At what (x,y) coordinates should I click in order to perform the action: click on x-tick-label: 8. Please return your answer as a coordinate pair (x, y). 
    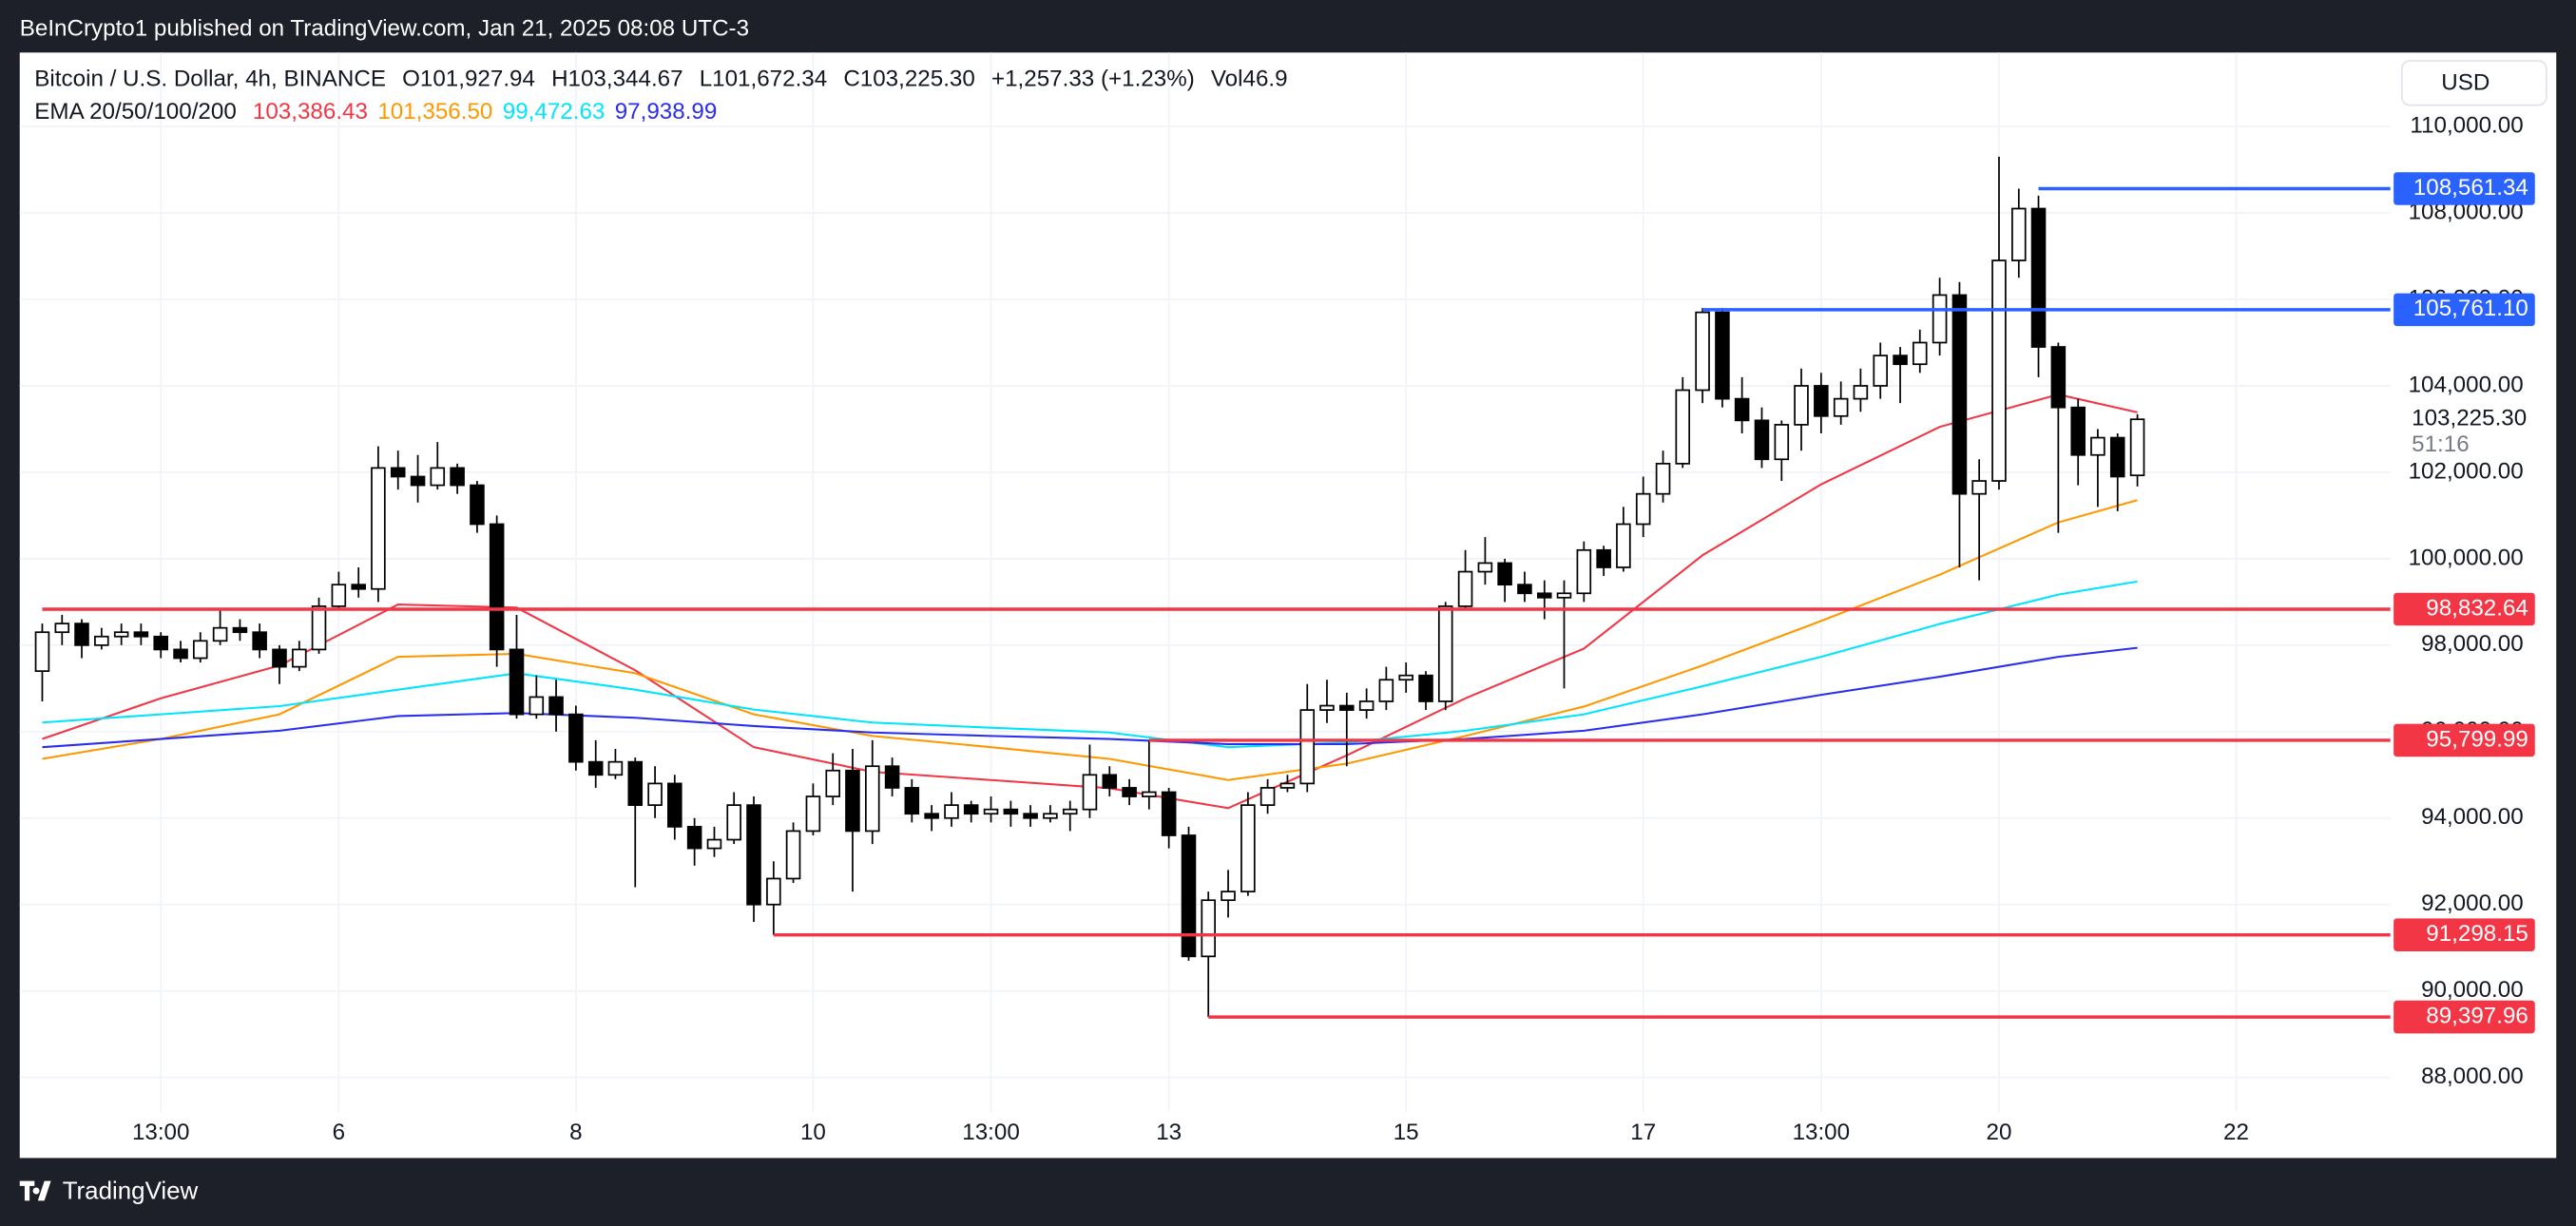
    Looking at the image, I should click on (575, 1133).